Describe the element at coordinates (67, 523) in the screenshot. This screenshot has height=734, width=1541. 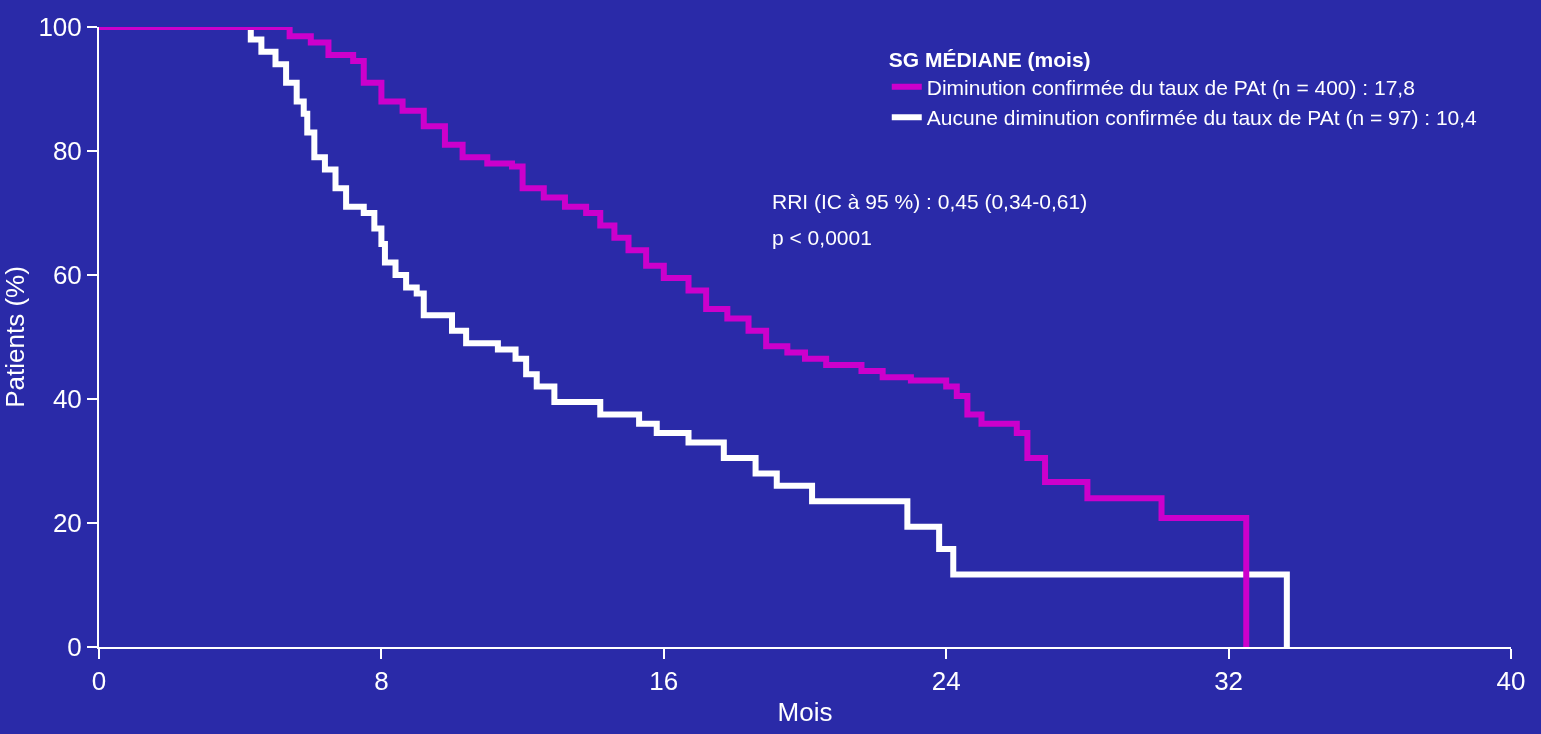
I see `y-tick-label: 20` at that location.